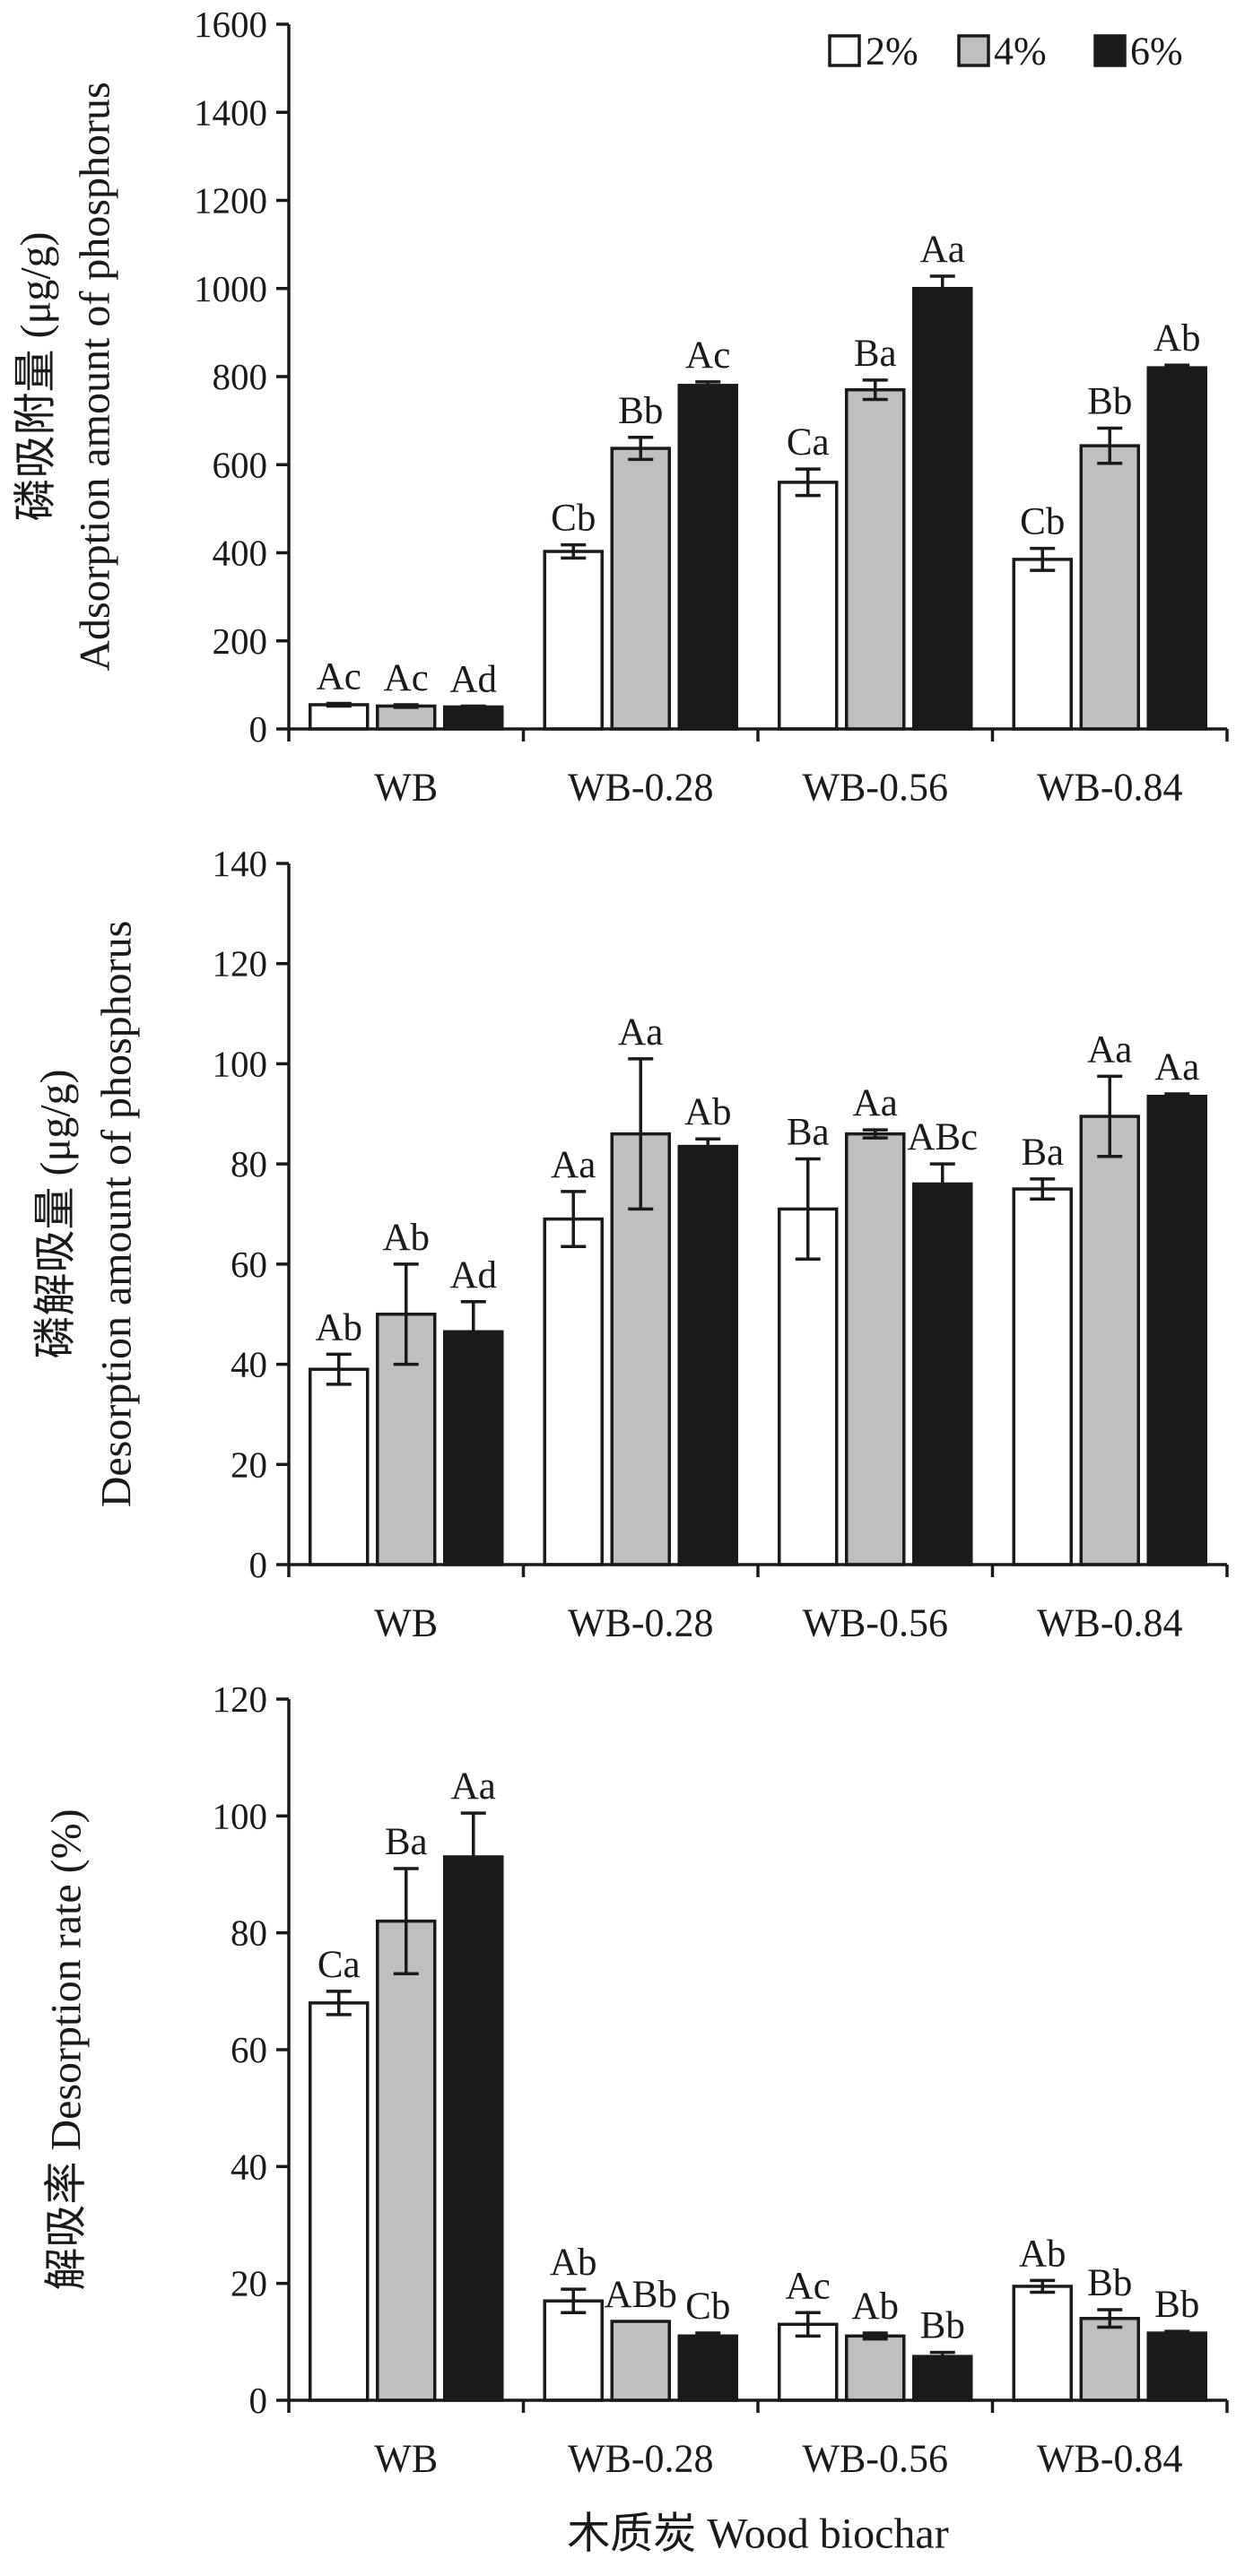 The width and height of the screenshot is (1236, 2576). I want to click on y-tick-label: 60, so click(249, 2049).